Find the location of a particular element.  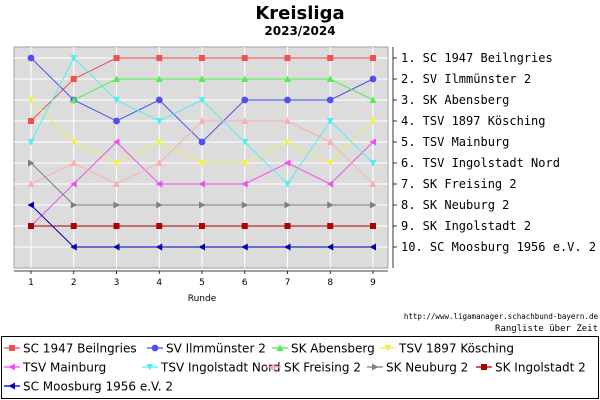

legend-label: SK Ingolstadt 2 is located at coordinates (540, 368).